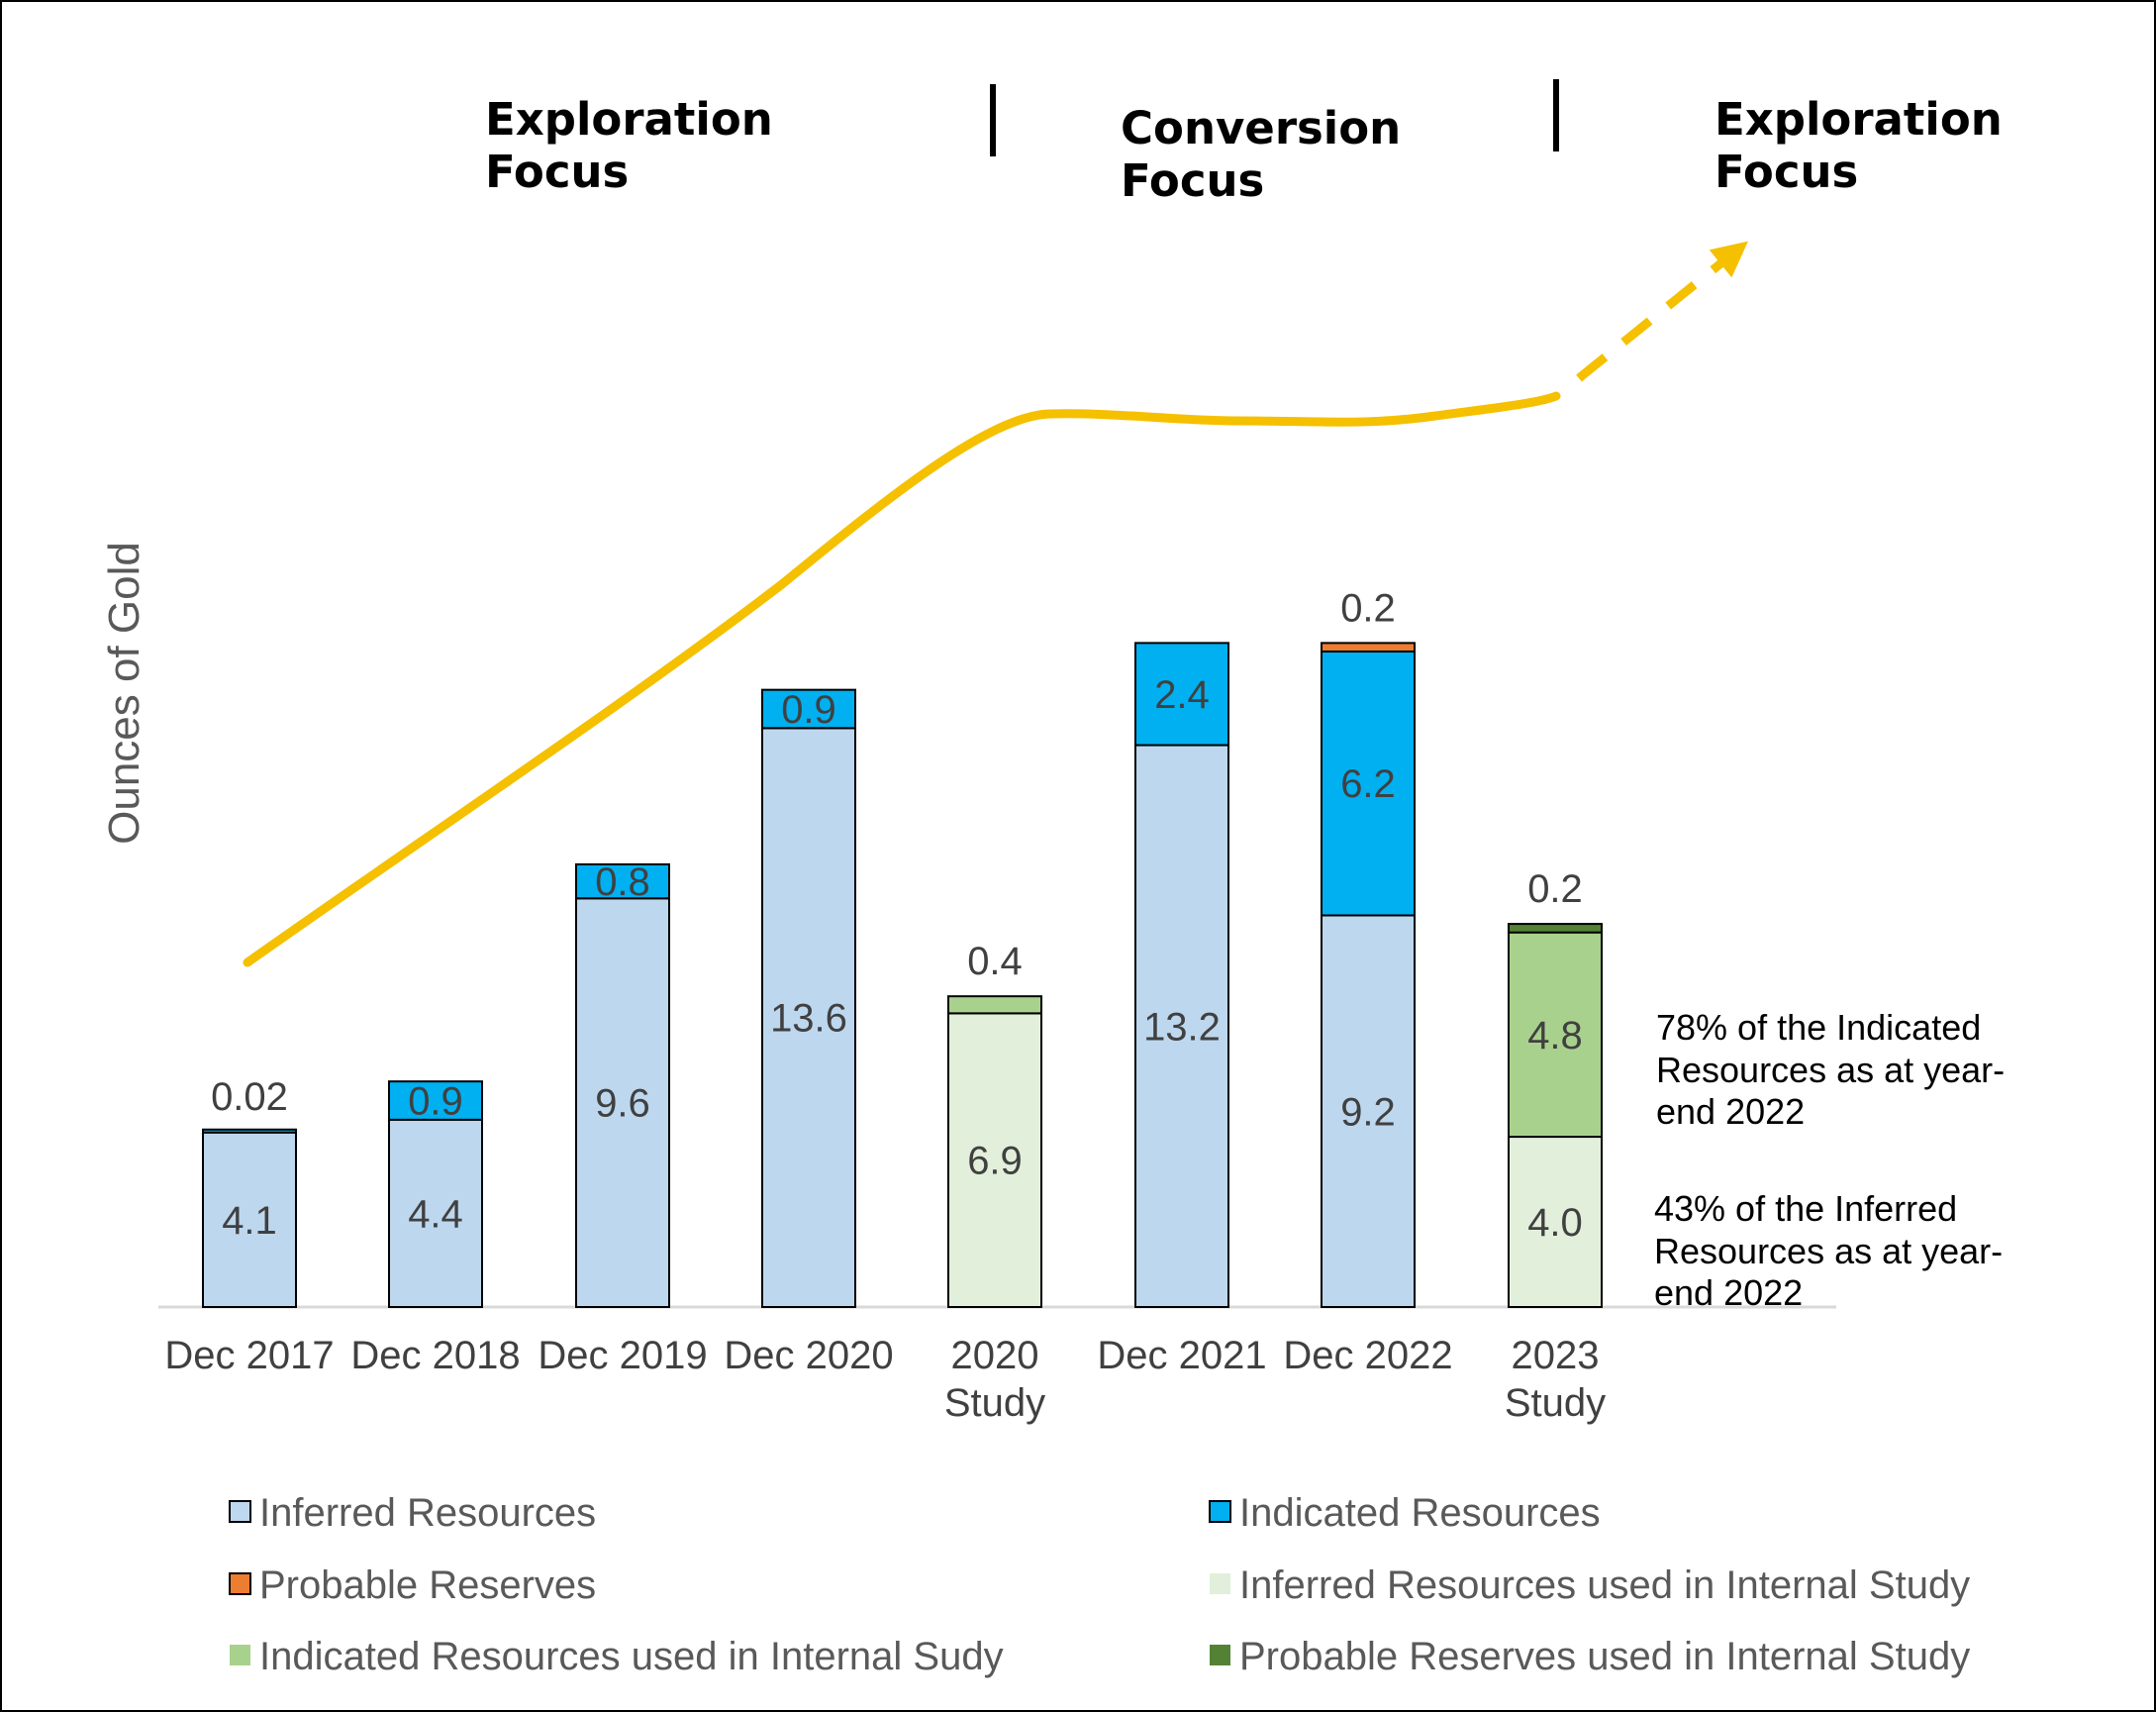 The height and width of the screenshot is (1712, 2156). Describe the element at coordinates (622, 1355) in the screenshot. I see `x-tick-label-2: Dec 2019` at that location.